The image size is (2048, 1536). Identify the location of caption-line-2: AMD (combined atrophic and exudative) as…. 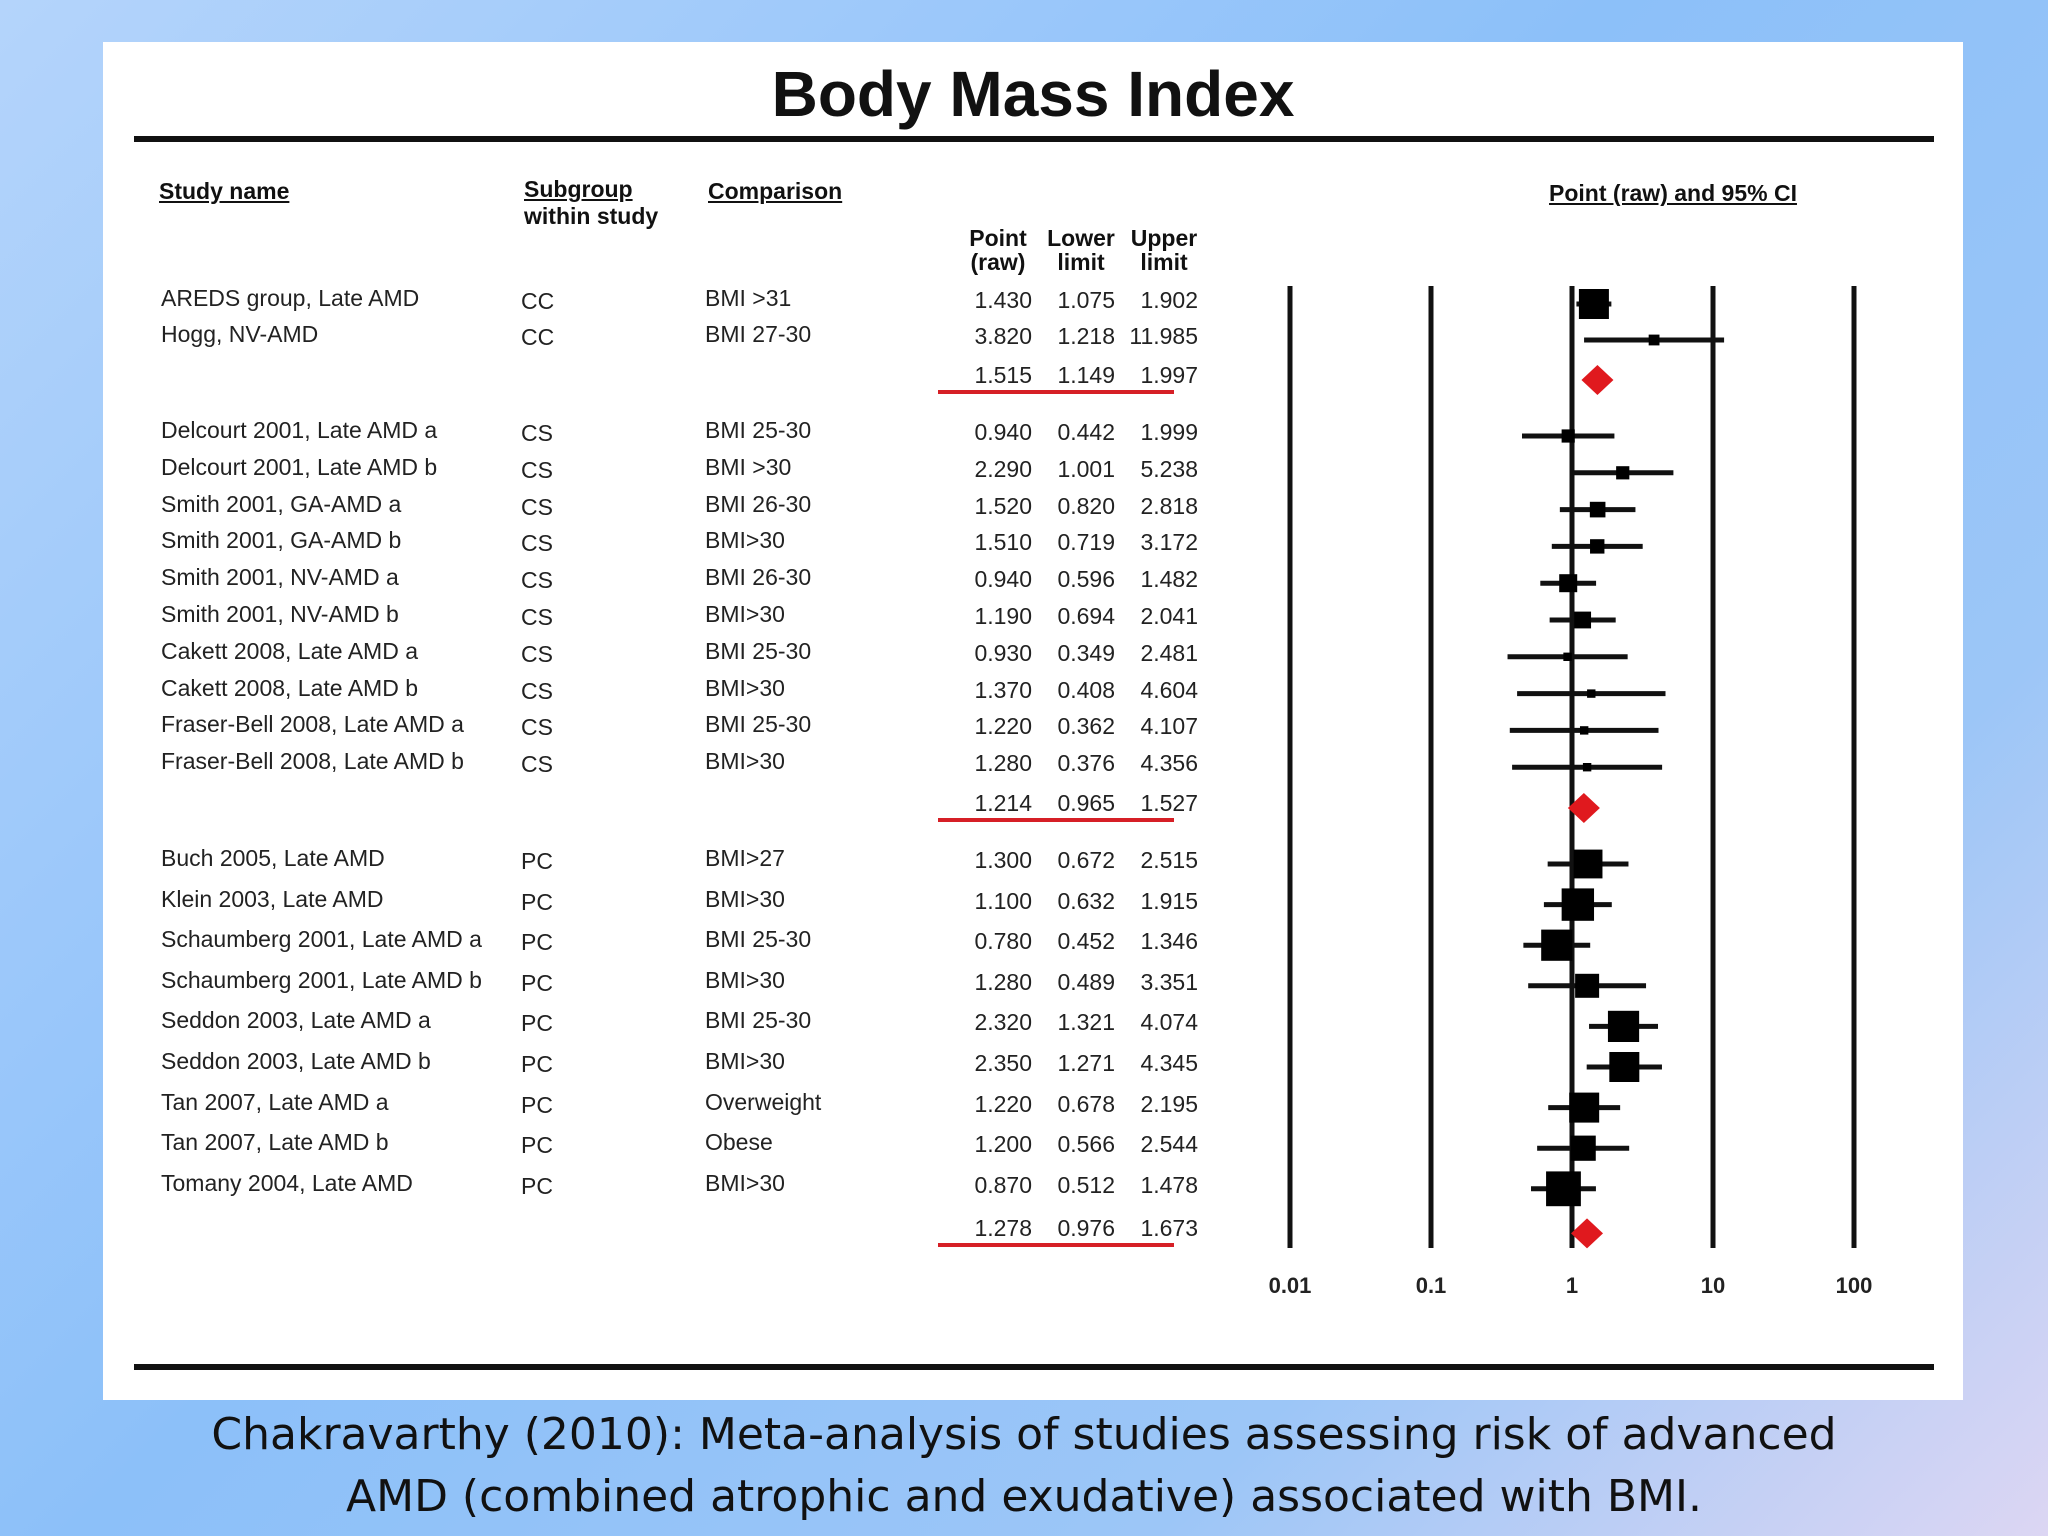
(1024, 1496).